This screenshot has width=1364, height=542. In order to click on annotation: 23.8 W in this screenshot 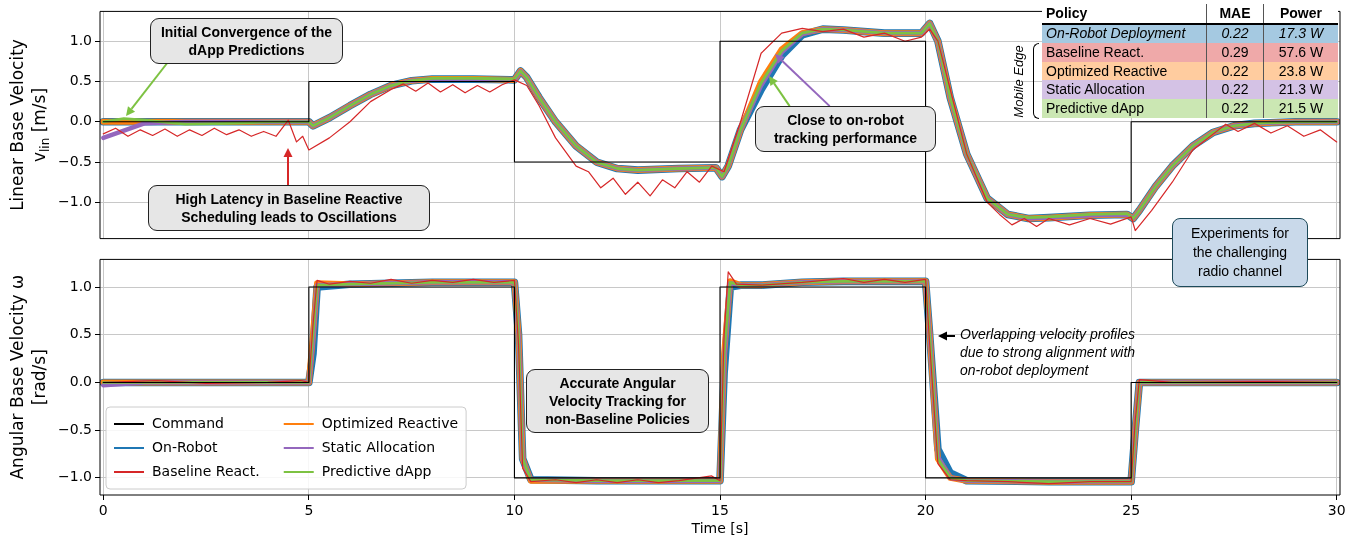, I will do `click(1300, 71)`.